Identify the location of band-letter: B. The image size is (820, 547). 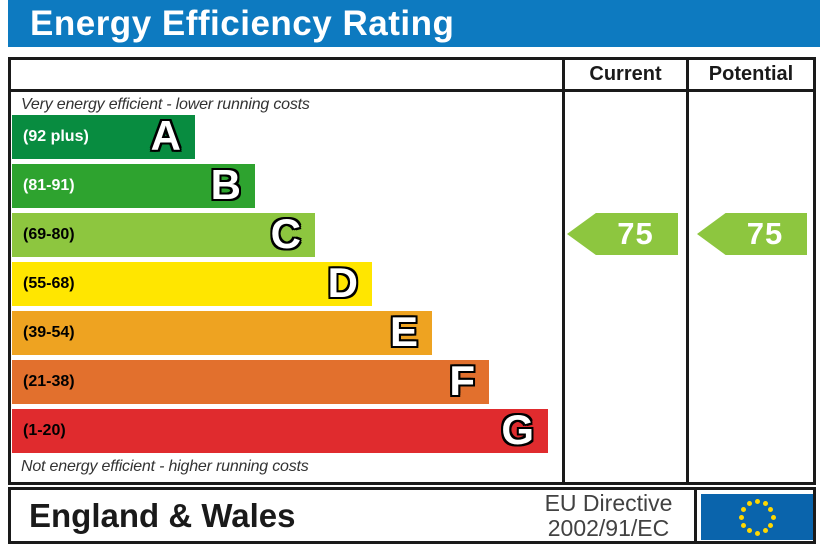
(225, 185).